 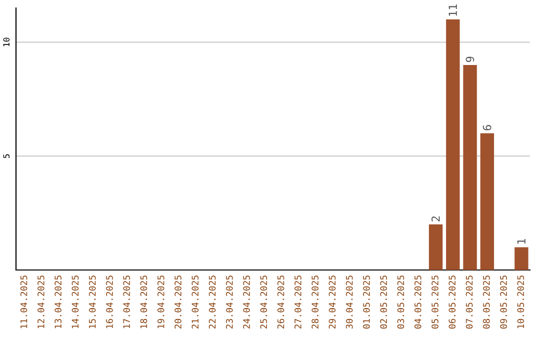 I want to click on x-tick-label: 20.04.2025, so click(x=178, y=302).